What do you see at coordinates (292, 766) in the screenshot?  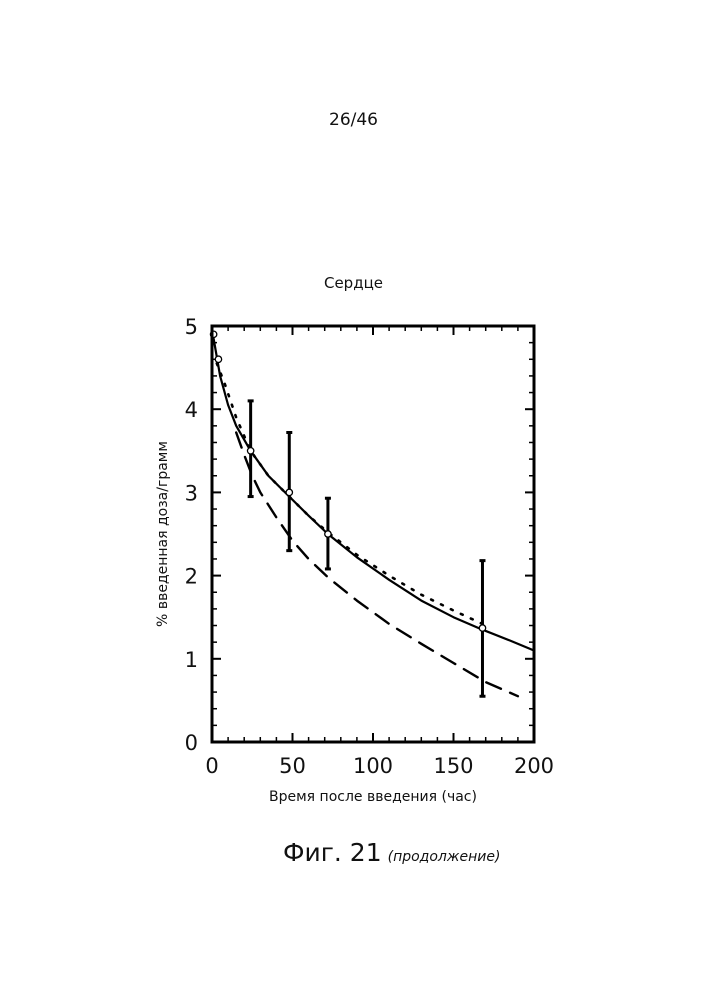 I see `x-tick-label: 50` at bounding box center [292, 766].